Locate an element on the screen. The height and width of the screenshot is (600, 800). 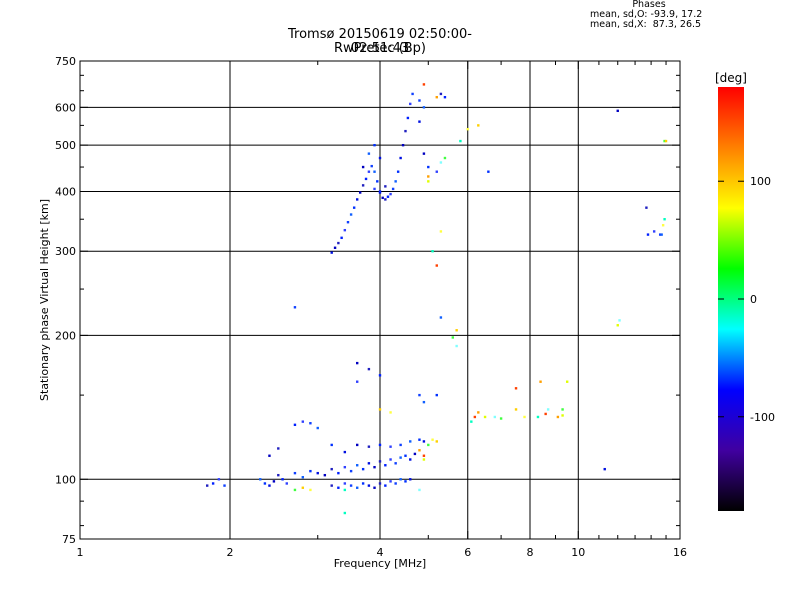
x-tick-label: 6 is located at coordinates (467, 552).